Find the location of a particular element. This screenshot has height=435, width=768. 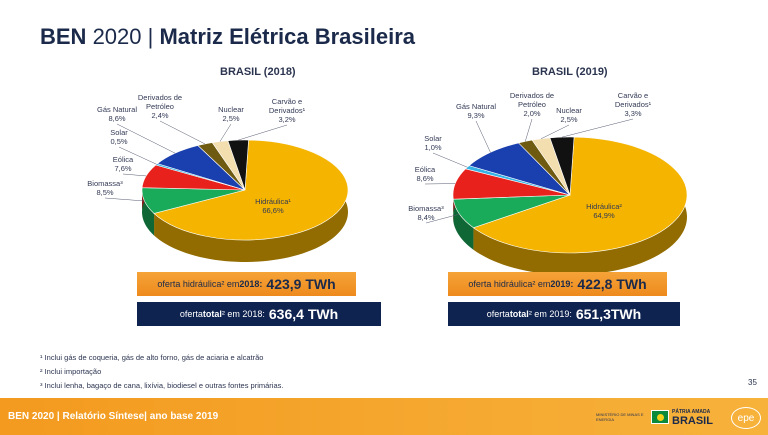

pie-label-2: Eólica 8,6% is located at coordinates (425, 174).